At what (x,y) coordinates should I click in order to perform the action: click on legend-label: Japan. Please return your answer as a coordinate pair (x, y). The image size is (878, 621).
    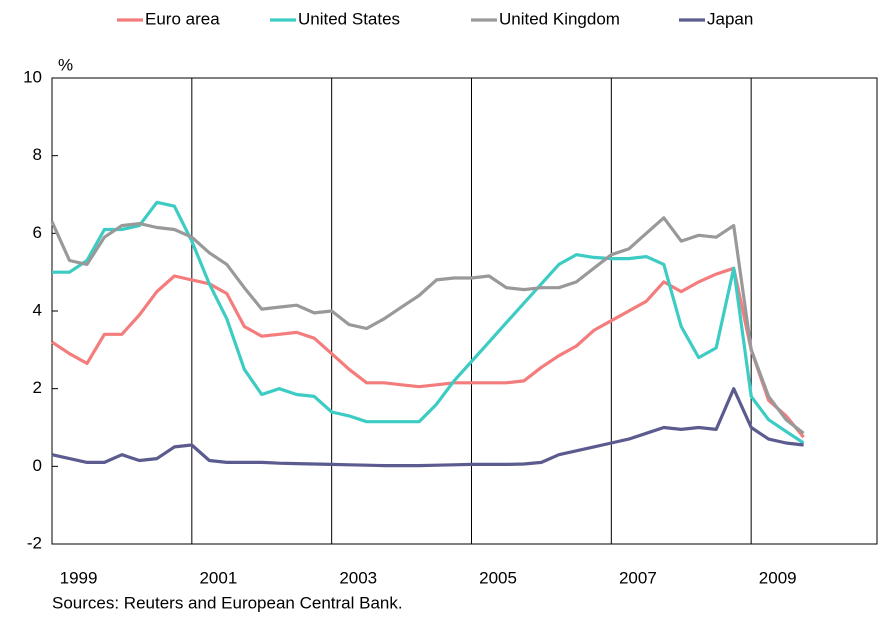
    Looking at the image, I should click on (730, 18).